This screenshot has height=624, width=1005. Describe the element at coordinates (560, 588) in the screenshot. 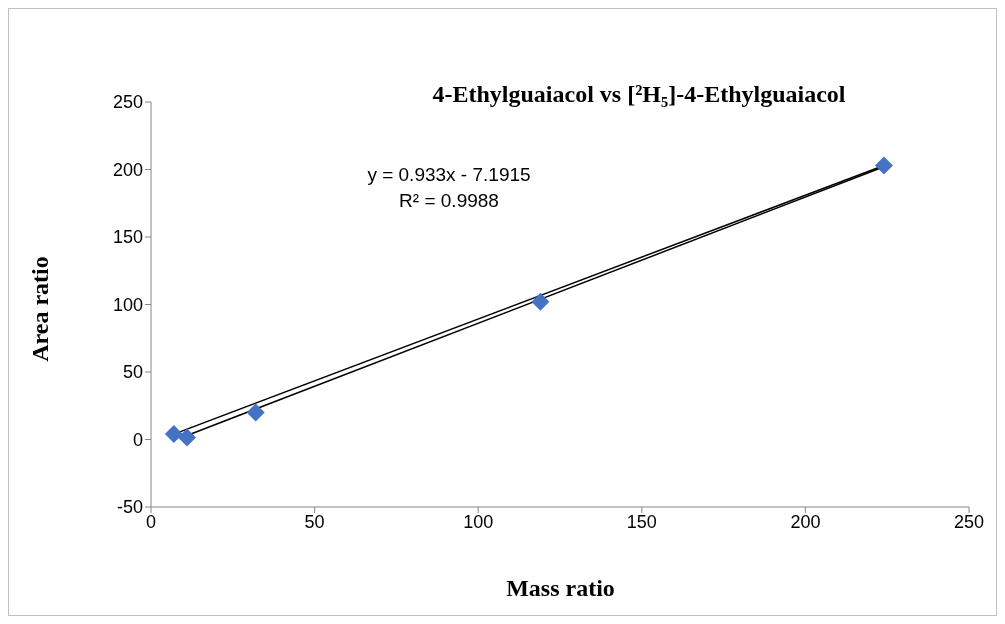

I see `x-axis-title: Mass ratio` at that location.